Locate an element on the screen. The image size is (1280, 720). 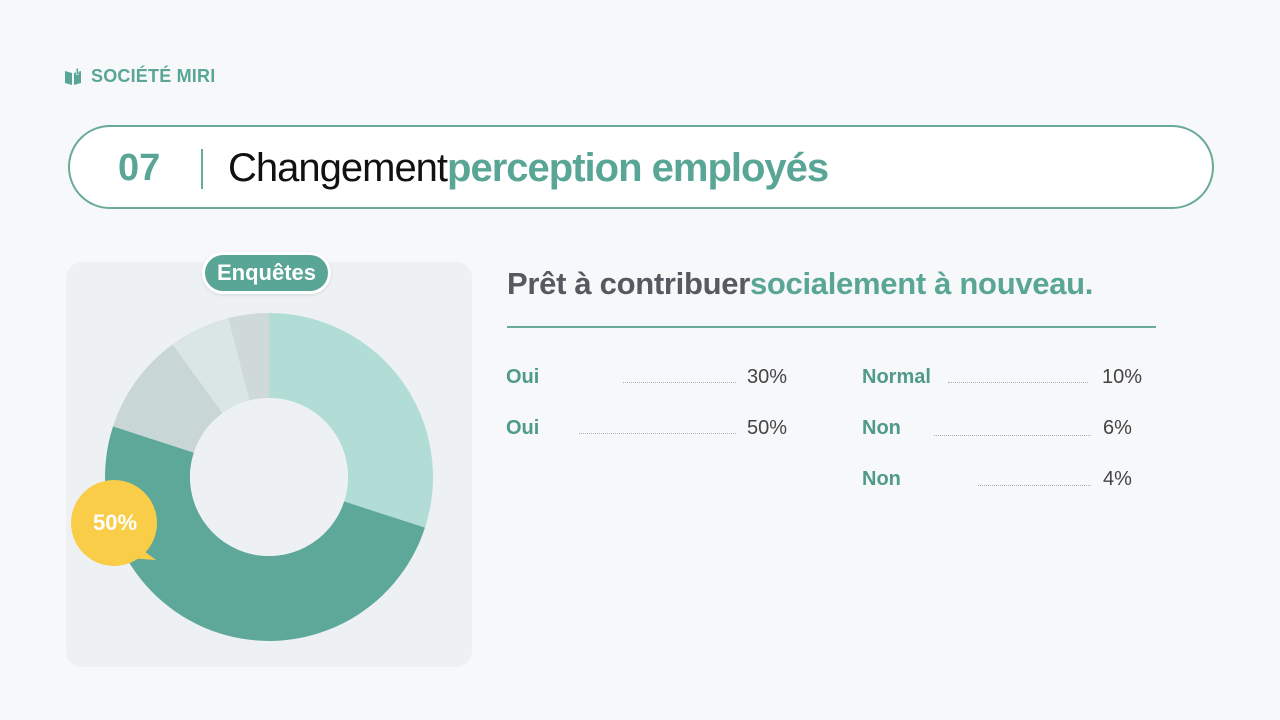
page-title: Changementperception employés is located at coordinates (528, 168).